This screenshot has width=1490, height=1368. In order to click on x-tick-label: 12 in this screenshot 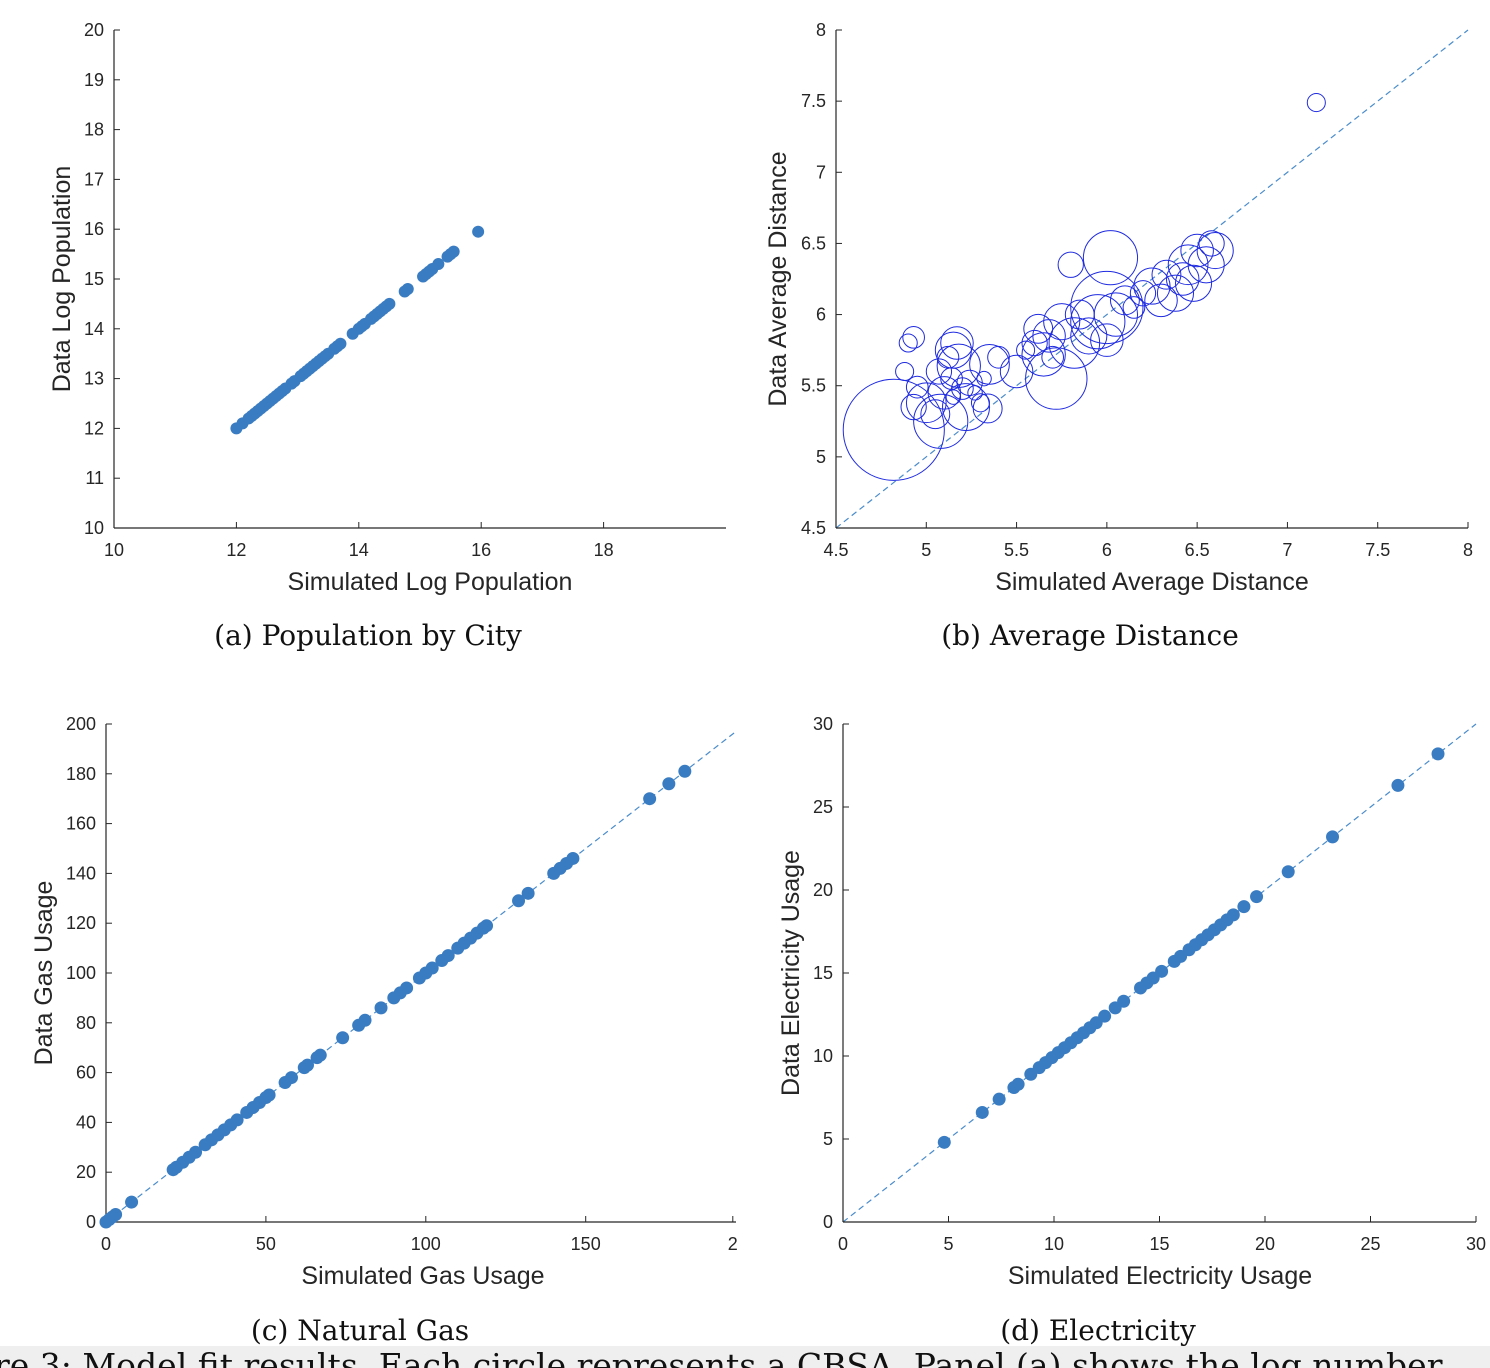, I will do `click(236, 550)`.